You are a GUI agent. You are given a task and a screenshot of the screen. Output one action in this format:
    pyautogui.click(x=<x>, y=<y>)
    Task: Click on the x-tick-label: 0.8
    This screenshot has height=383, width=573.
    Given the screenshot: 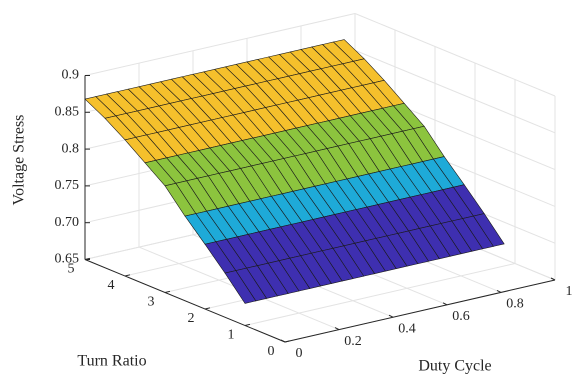 What is the action you would take?
    pyautogui.click(x=515, y=304)
    